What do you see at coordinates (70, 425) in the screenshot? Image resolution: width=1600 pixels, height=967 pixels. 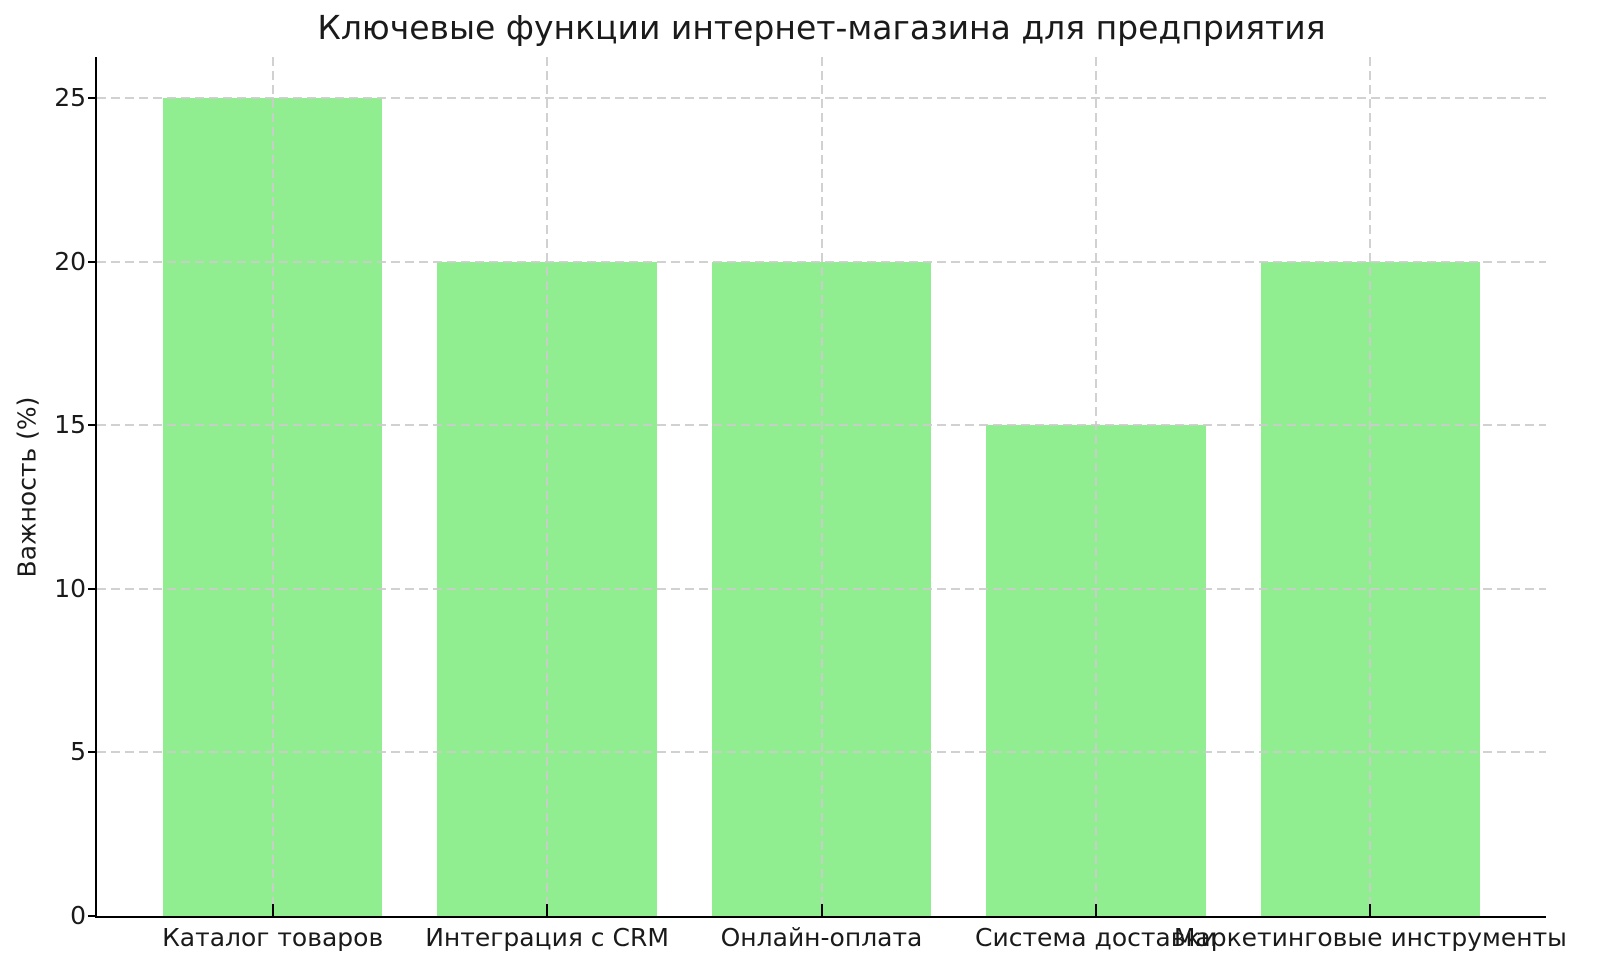 I see `y-tick-label-15: 15` at bounding box center [70, 425].